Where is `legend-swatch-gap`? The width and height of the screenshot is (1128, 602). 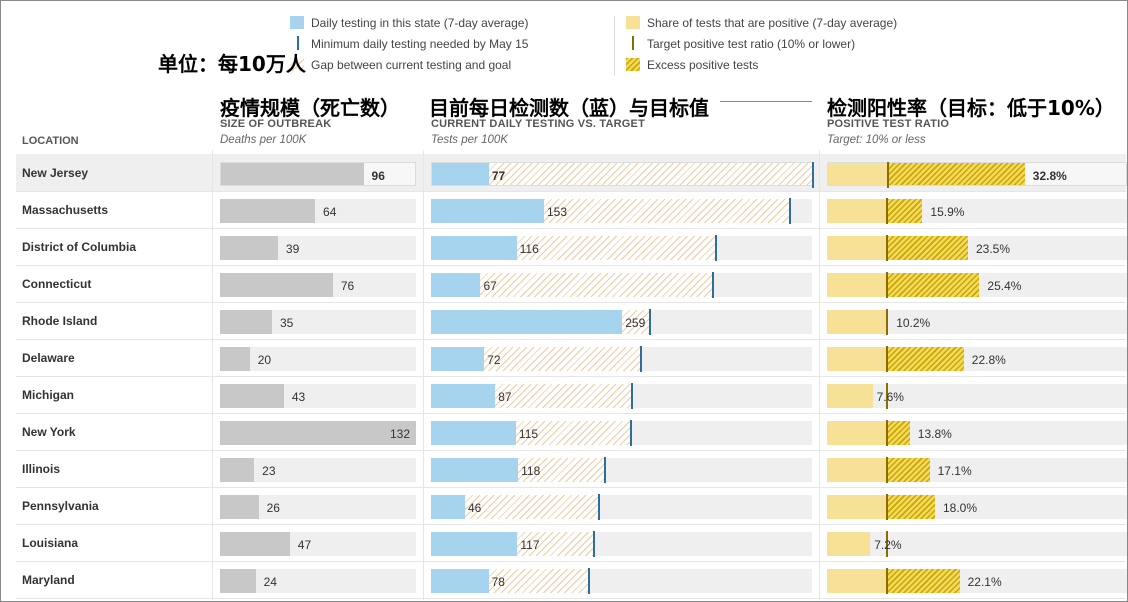
legend-swatch-gap is located at coordinates (297, 64).